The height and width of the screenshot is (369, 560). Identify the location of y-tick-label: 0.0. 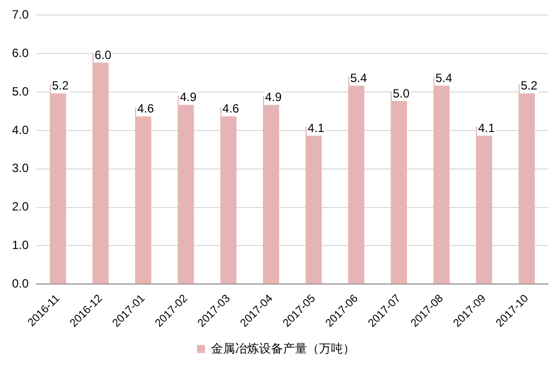
(20, 283).